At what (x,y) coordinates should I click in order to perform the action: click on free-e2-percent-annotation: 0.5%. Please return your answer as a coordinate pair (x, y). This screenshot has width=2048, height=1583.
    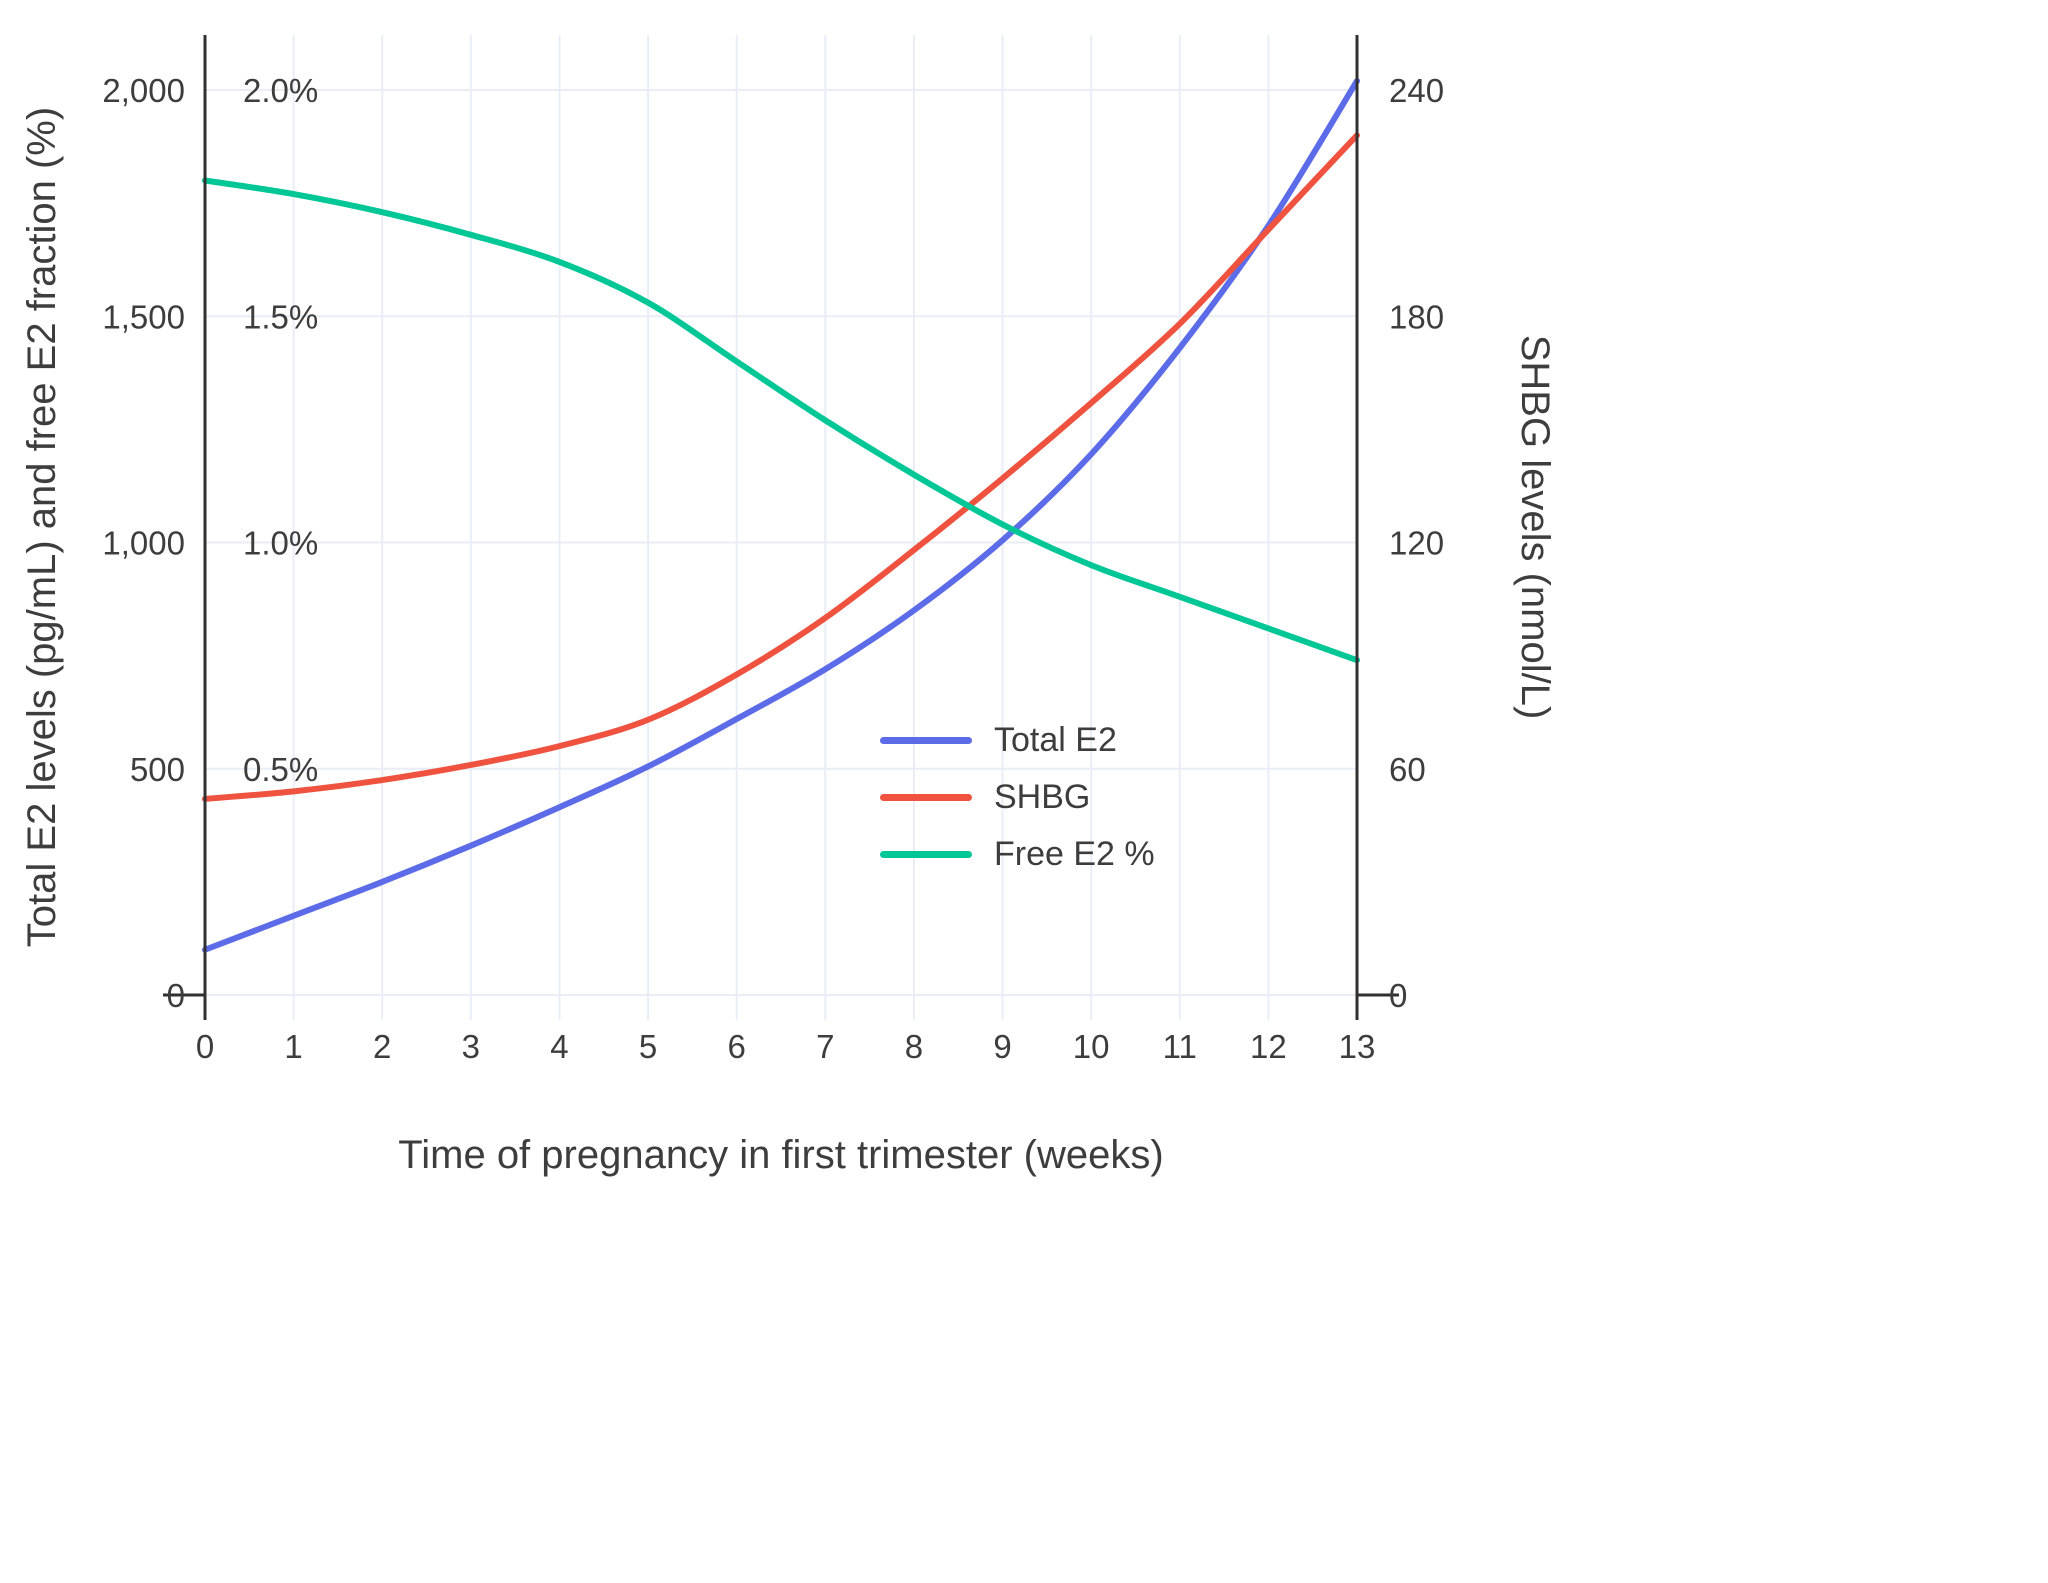
    Looking at the image, I should click on (280, 769).